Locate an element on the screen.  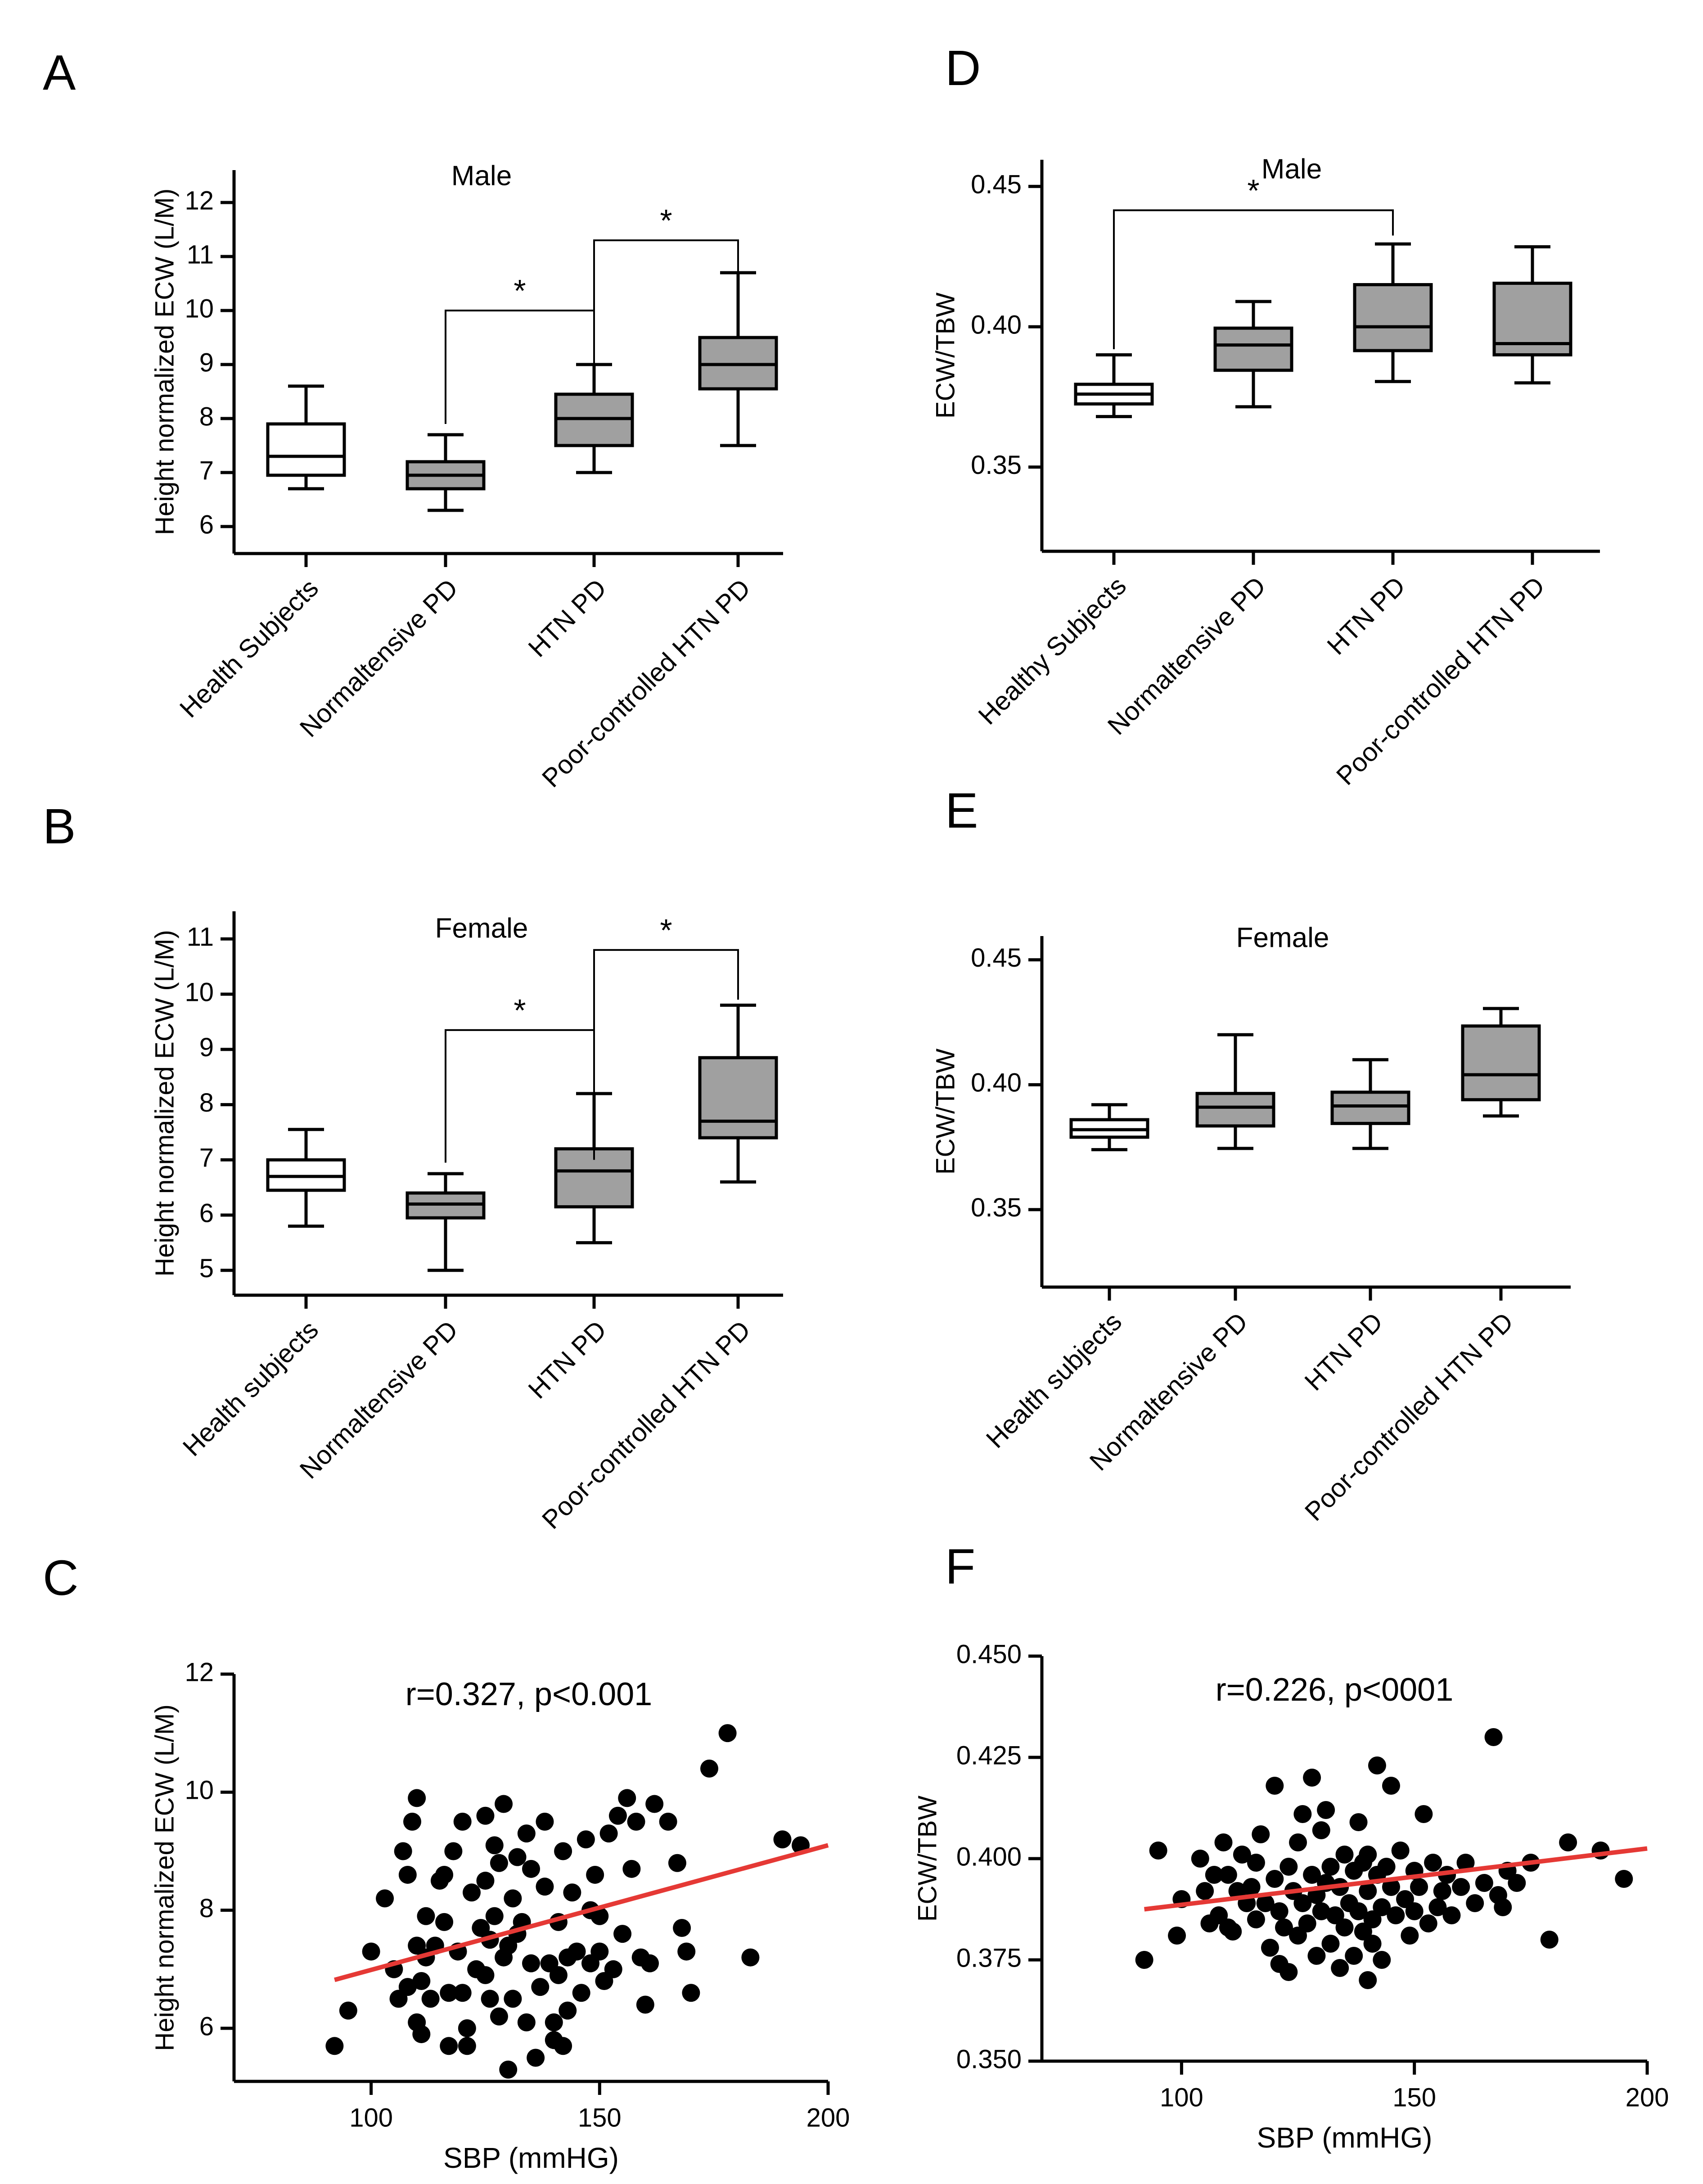
y-tick-label-c: 10 is located at coordinates (200, 1791).